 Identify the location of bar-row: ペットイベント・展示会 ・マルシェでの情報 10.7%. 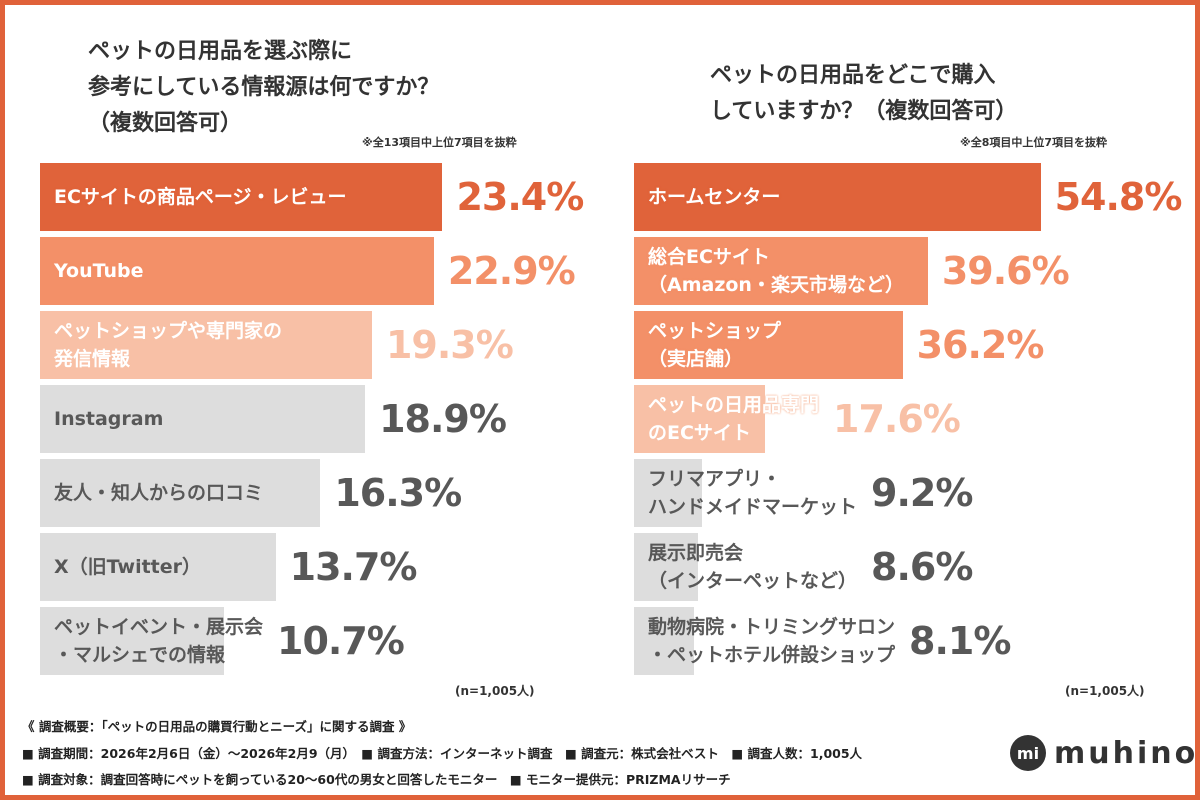
(320, 641).